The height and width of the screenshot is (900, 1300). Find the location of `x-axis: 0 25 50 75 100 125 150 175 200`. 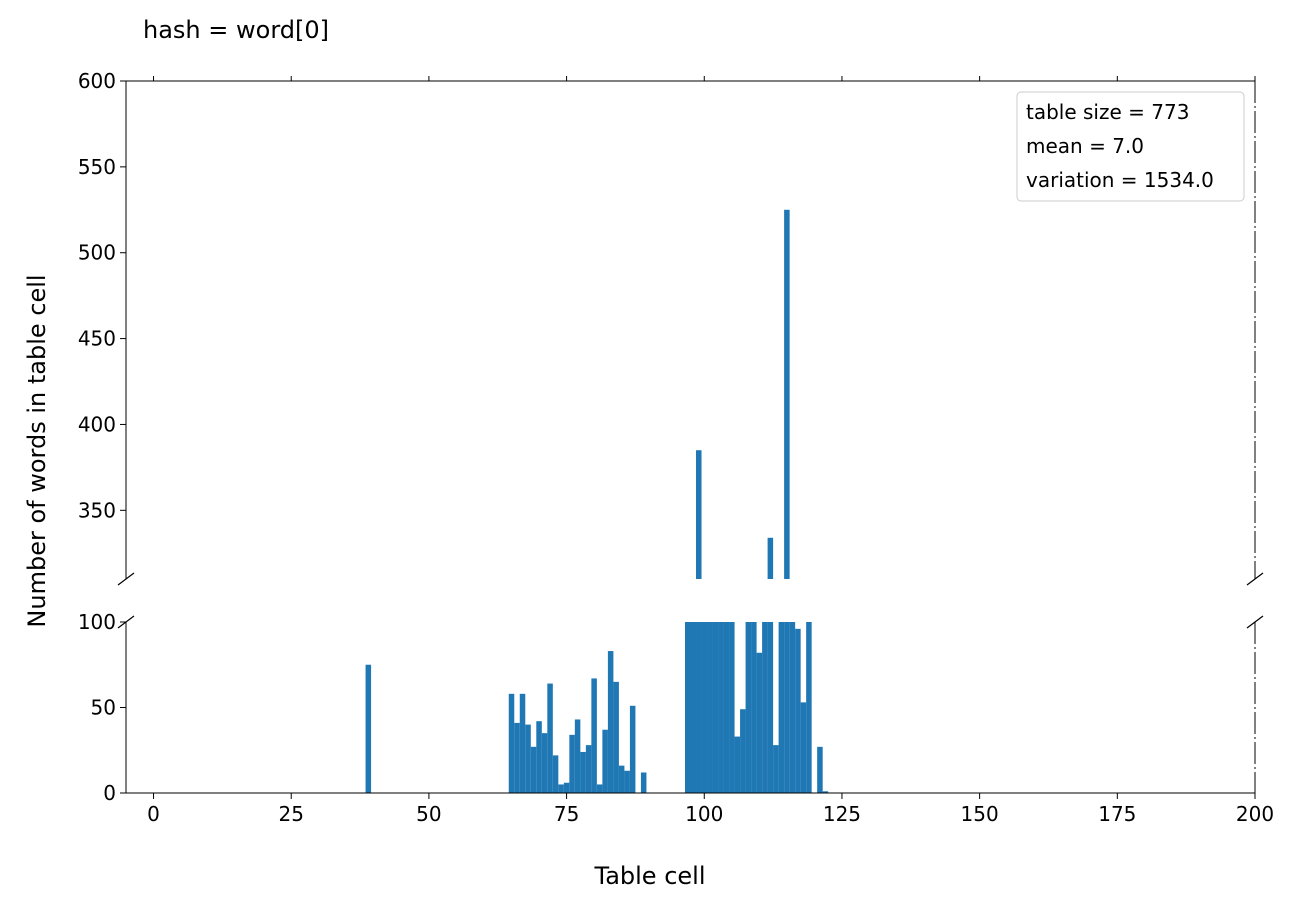

x-axis: 0 25 50 75 100 125 150 175 200 is located at coordinates (710, 809).